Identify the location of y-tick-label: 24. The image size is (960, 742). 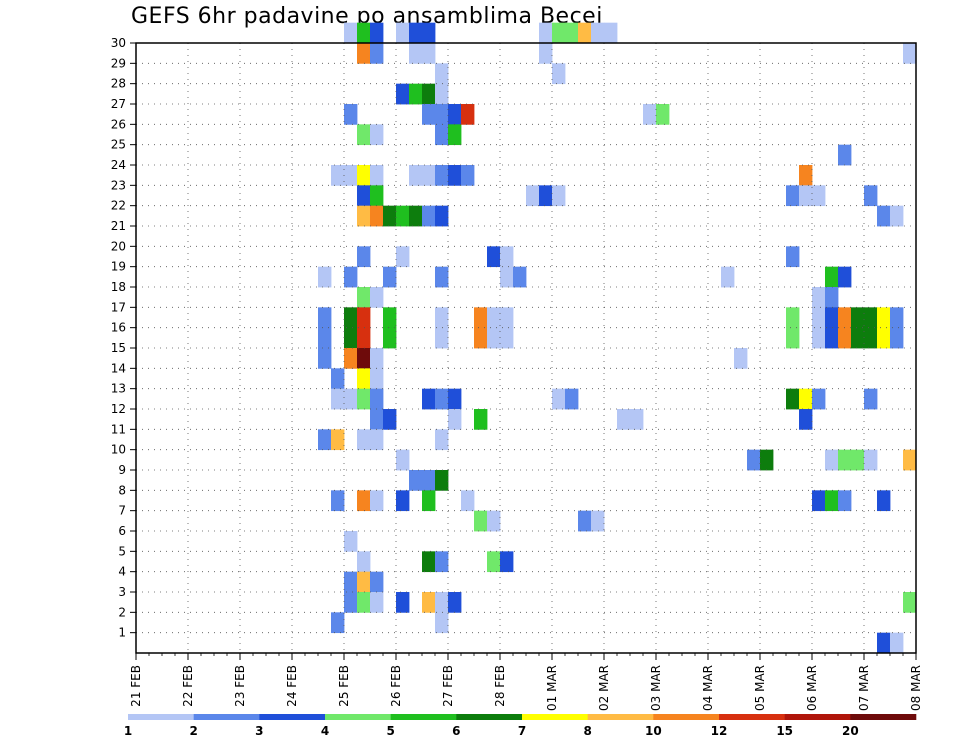
(118, 165).